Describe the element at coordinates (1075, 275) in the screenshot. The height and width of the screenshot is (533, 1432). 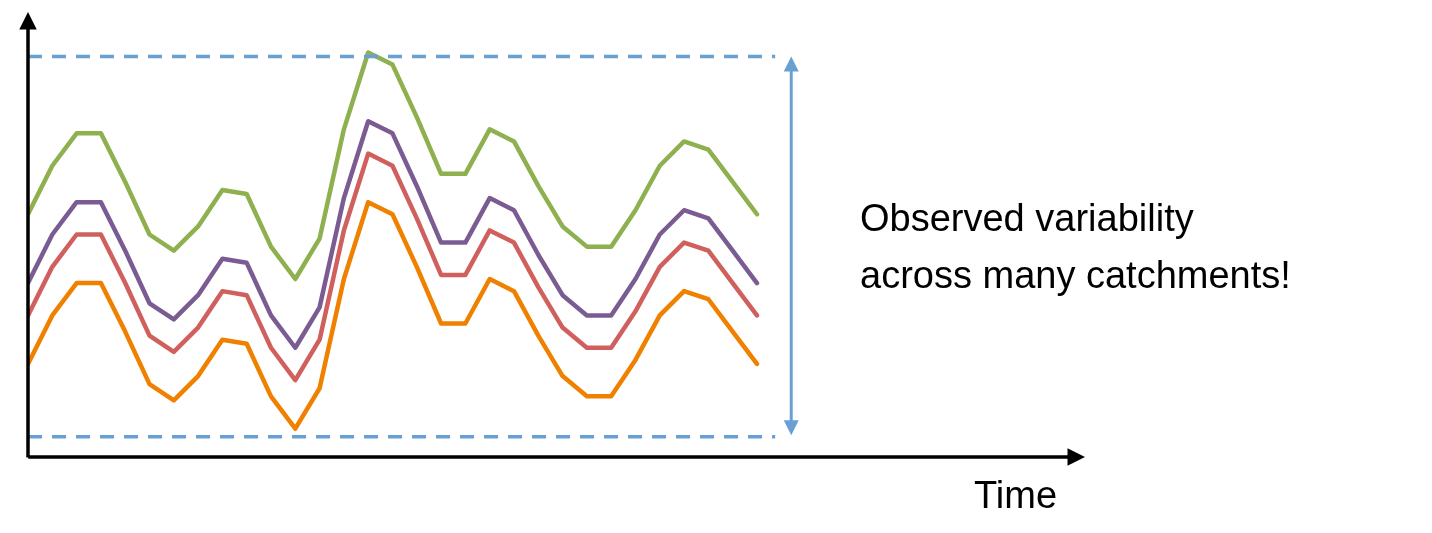
I see `text: across many catchments!` at that location.